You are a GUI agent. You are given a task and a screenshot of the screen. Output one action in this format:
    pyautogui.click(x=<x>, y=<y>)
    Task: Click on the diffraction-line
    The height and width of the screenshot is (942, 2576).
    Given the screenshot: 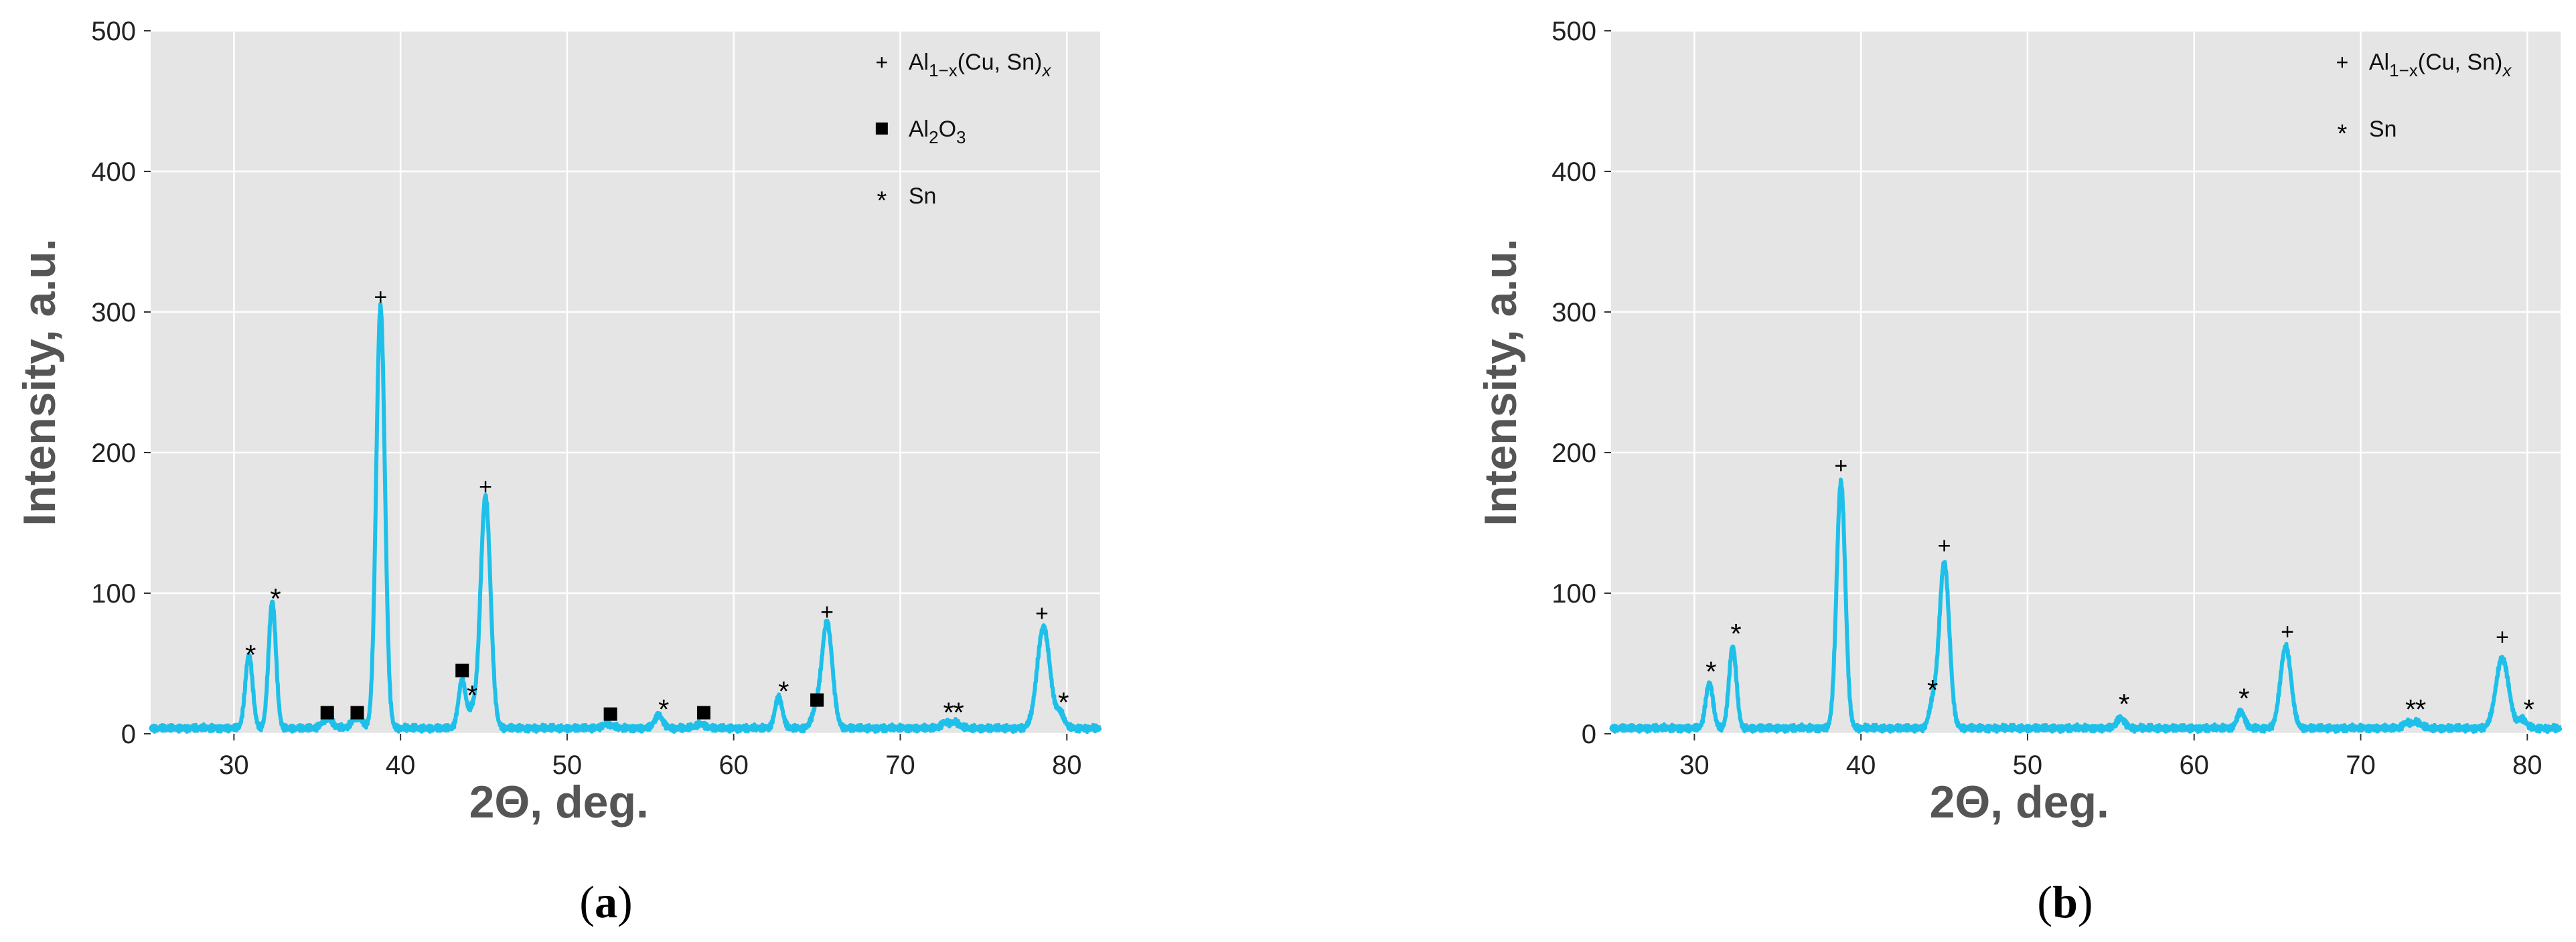 What is the action you would take?
    pyautogui.click(x=2086, y=605)
    